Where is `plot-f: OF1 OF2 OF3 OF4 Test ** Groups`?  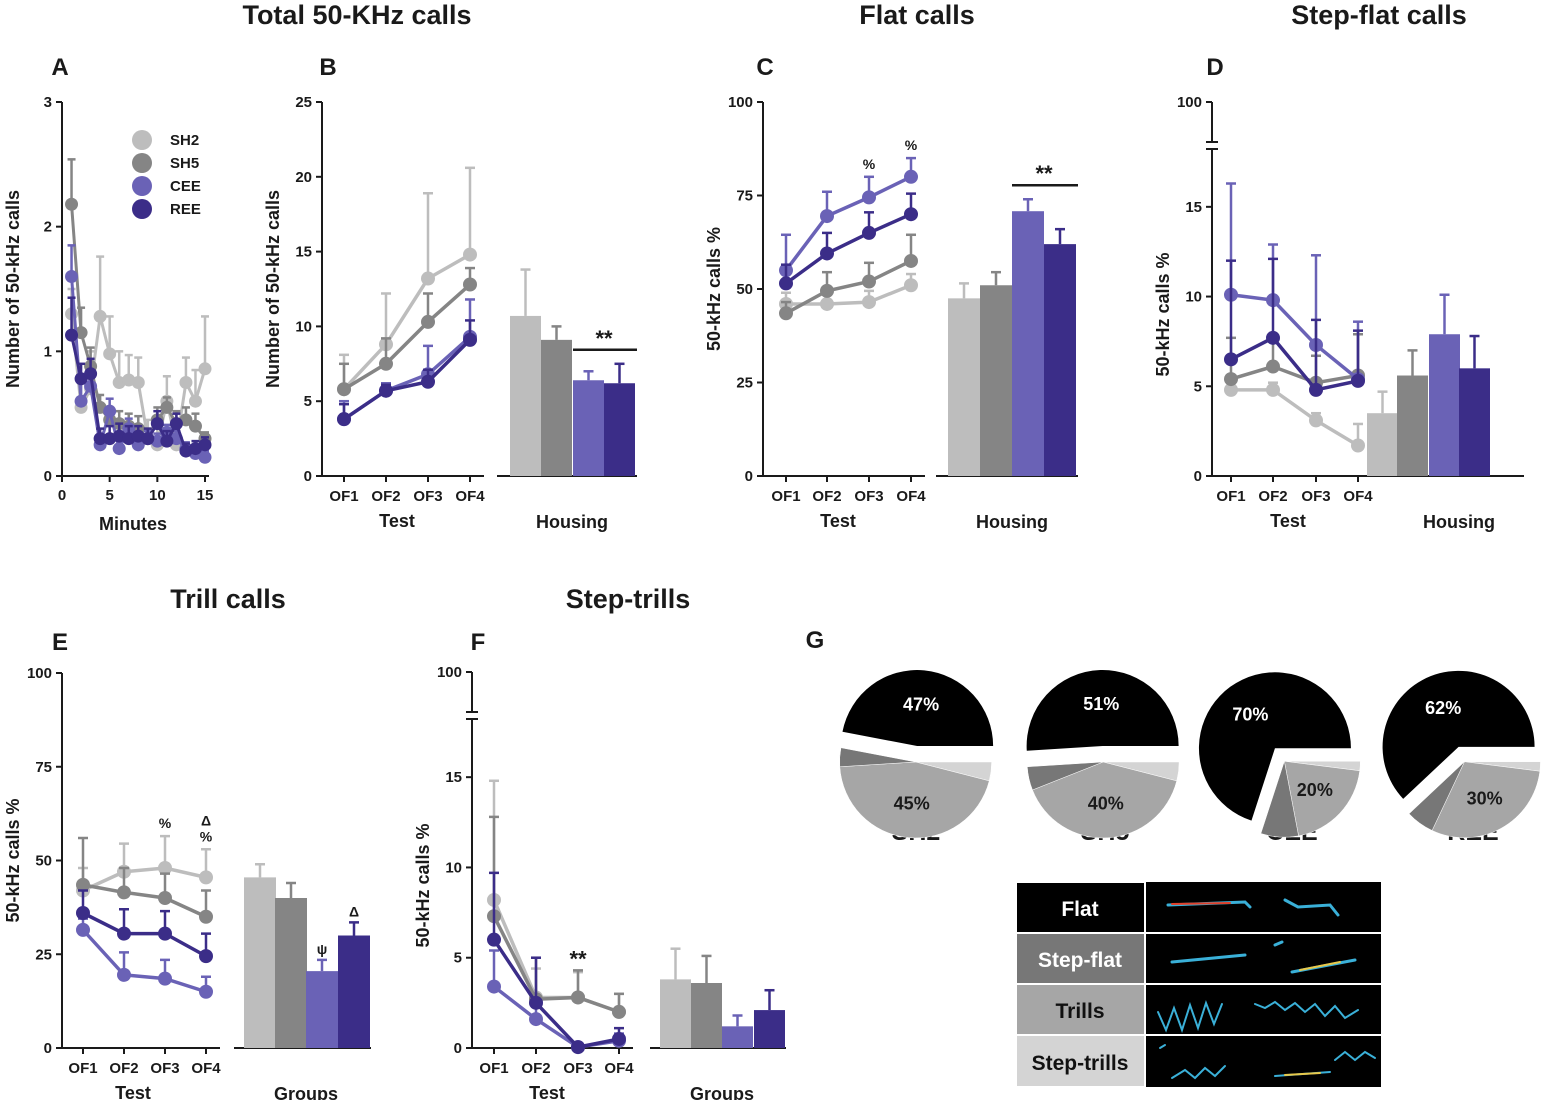
plot-f: OF1 OF2 OF3 OF4 Test ** Groups is located at coordinates (629, 939).